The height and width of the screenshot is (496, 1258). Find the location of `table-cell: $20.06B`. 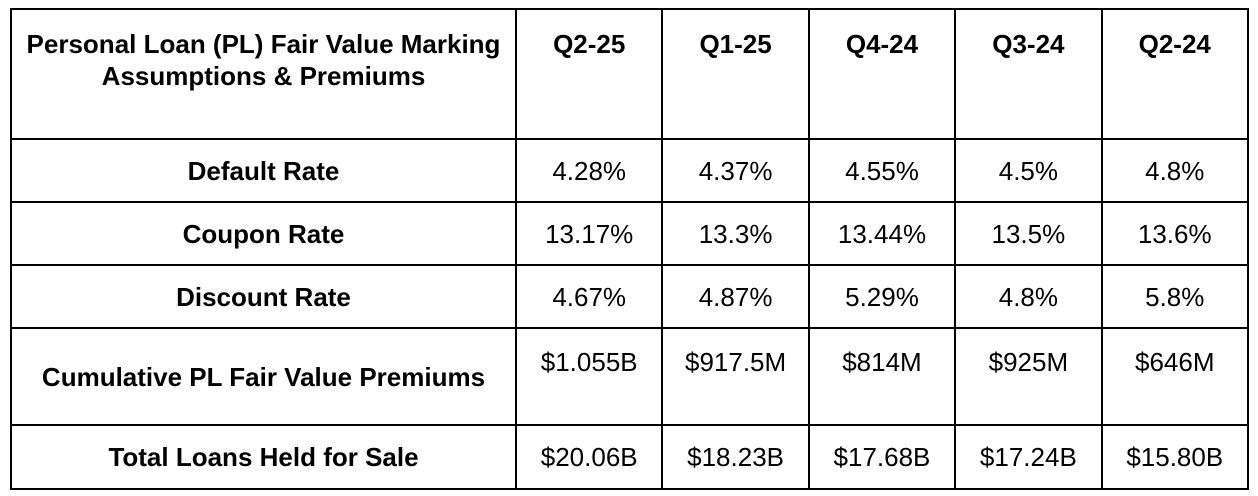

table-cell: $20.06B is located at coordinates (589, 457).